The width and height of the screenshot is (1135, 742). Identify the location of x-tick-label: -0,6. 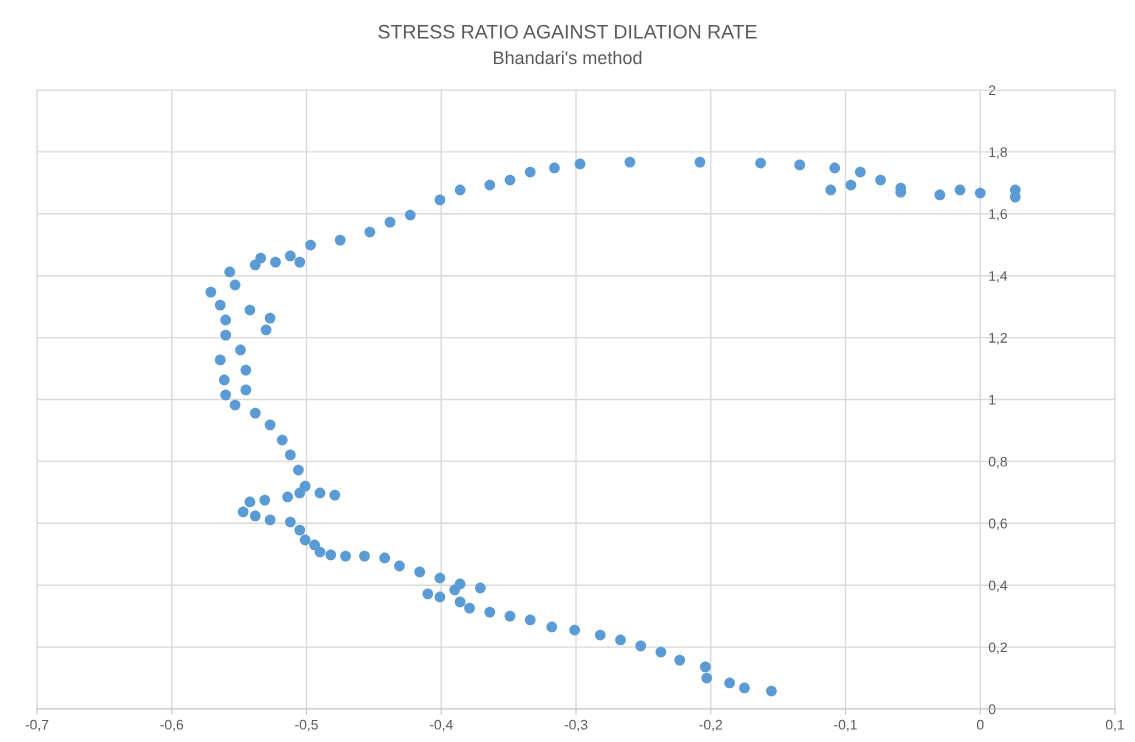
(172, 725).